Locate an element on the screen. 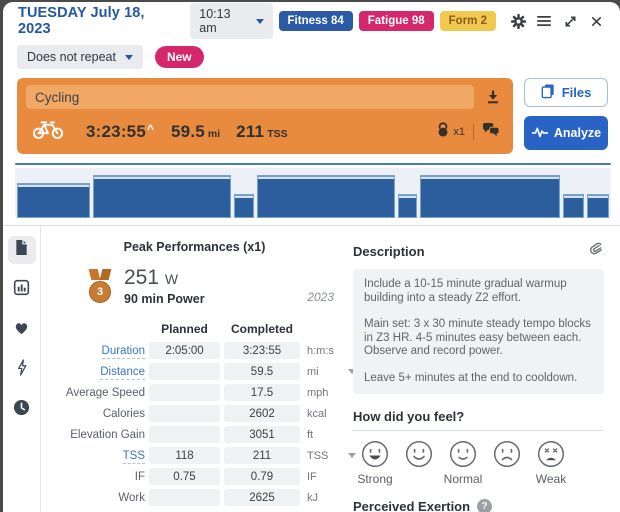 Image resolution: width=620 pixels, height=512 pixels. workout-title-input is located at coordinates (250, 97).